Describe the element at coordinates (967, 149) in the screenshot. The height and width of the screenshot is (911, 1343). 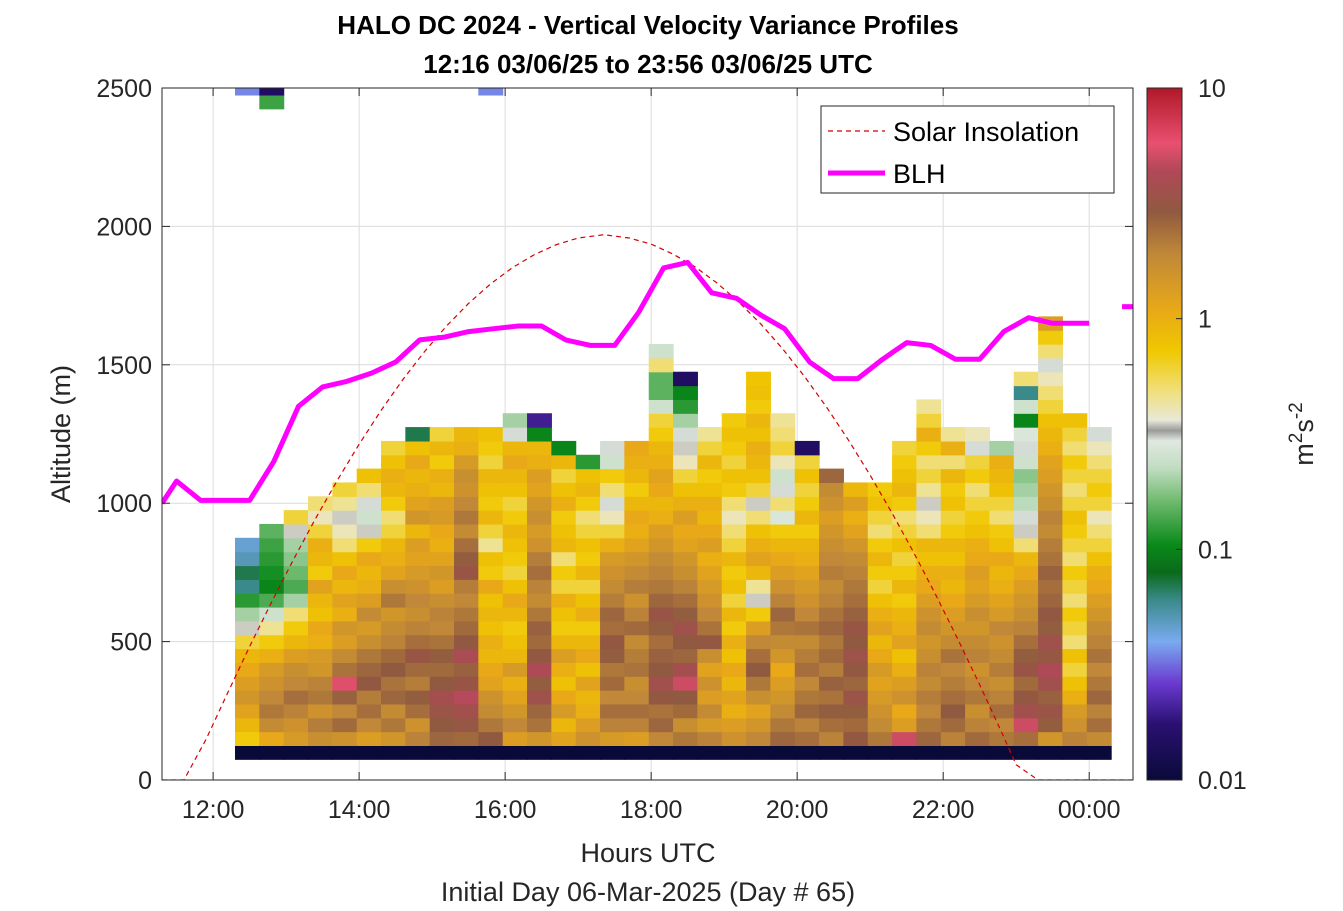
I see `legend-box` at that location.